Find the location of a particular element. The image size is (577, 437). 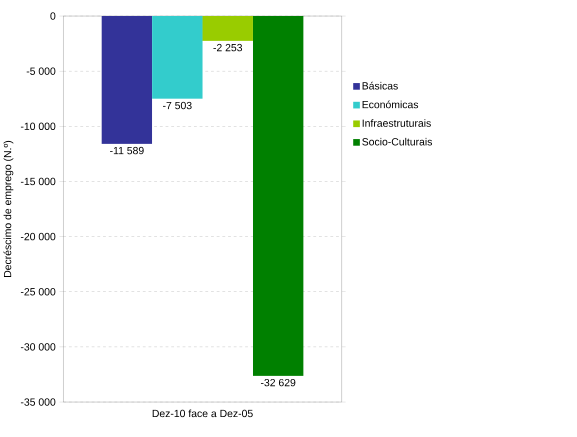

legend-label: Básicas is located at coordinates (380, 86).